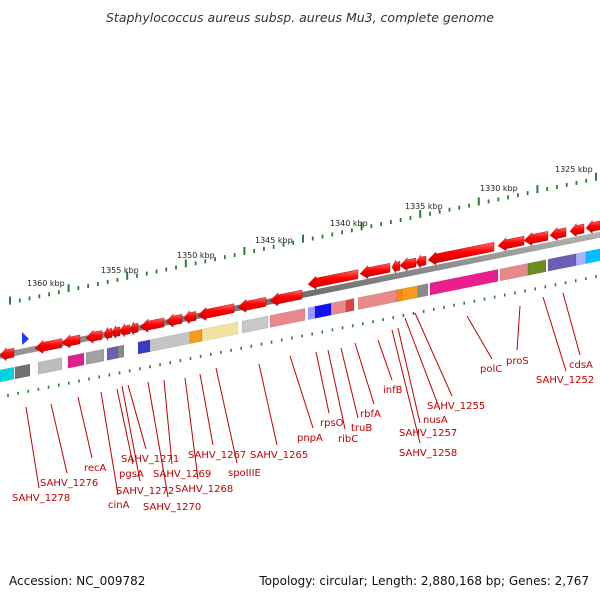 The height and width of the screenshot is (600, 600). What do you see at coordinates (517, 361) in the screenshot?
I see `gene-label: proS` at bounding box center [517, 361].